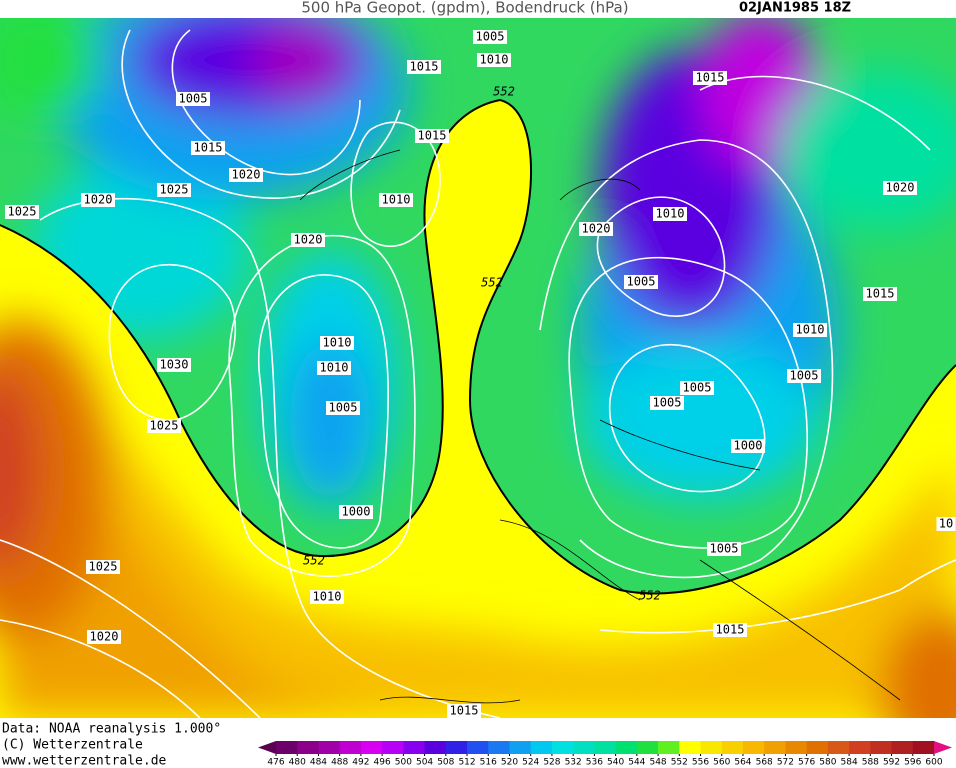  What do you see at coordinates (594, 763) in the screenshot?
I see `colorbar-label: 536` at bounding box center [594, 763].